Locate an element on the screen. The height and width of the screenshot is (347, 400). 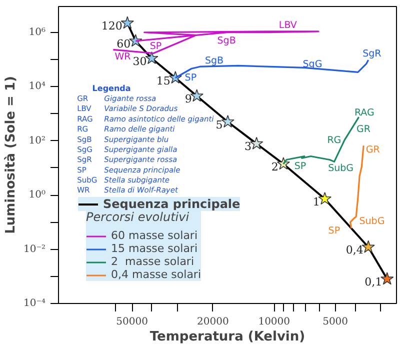
annotation: LBV is located at coordinates (288, 26).